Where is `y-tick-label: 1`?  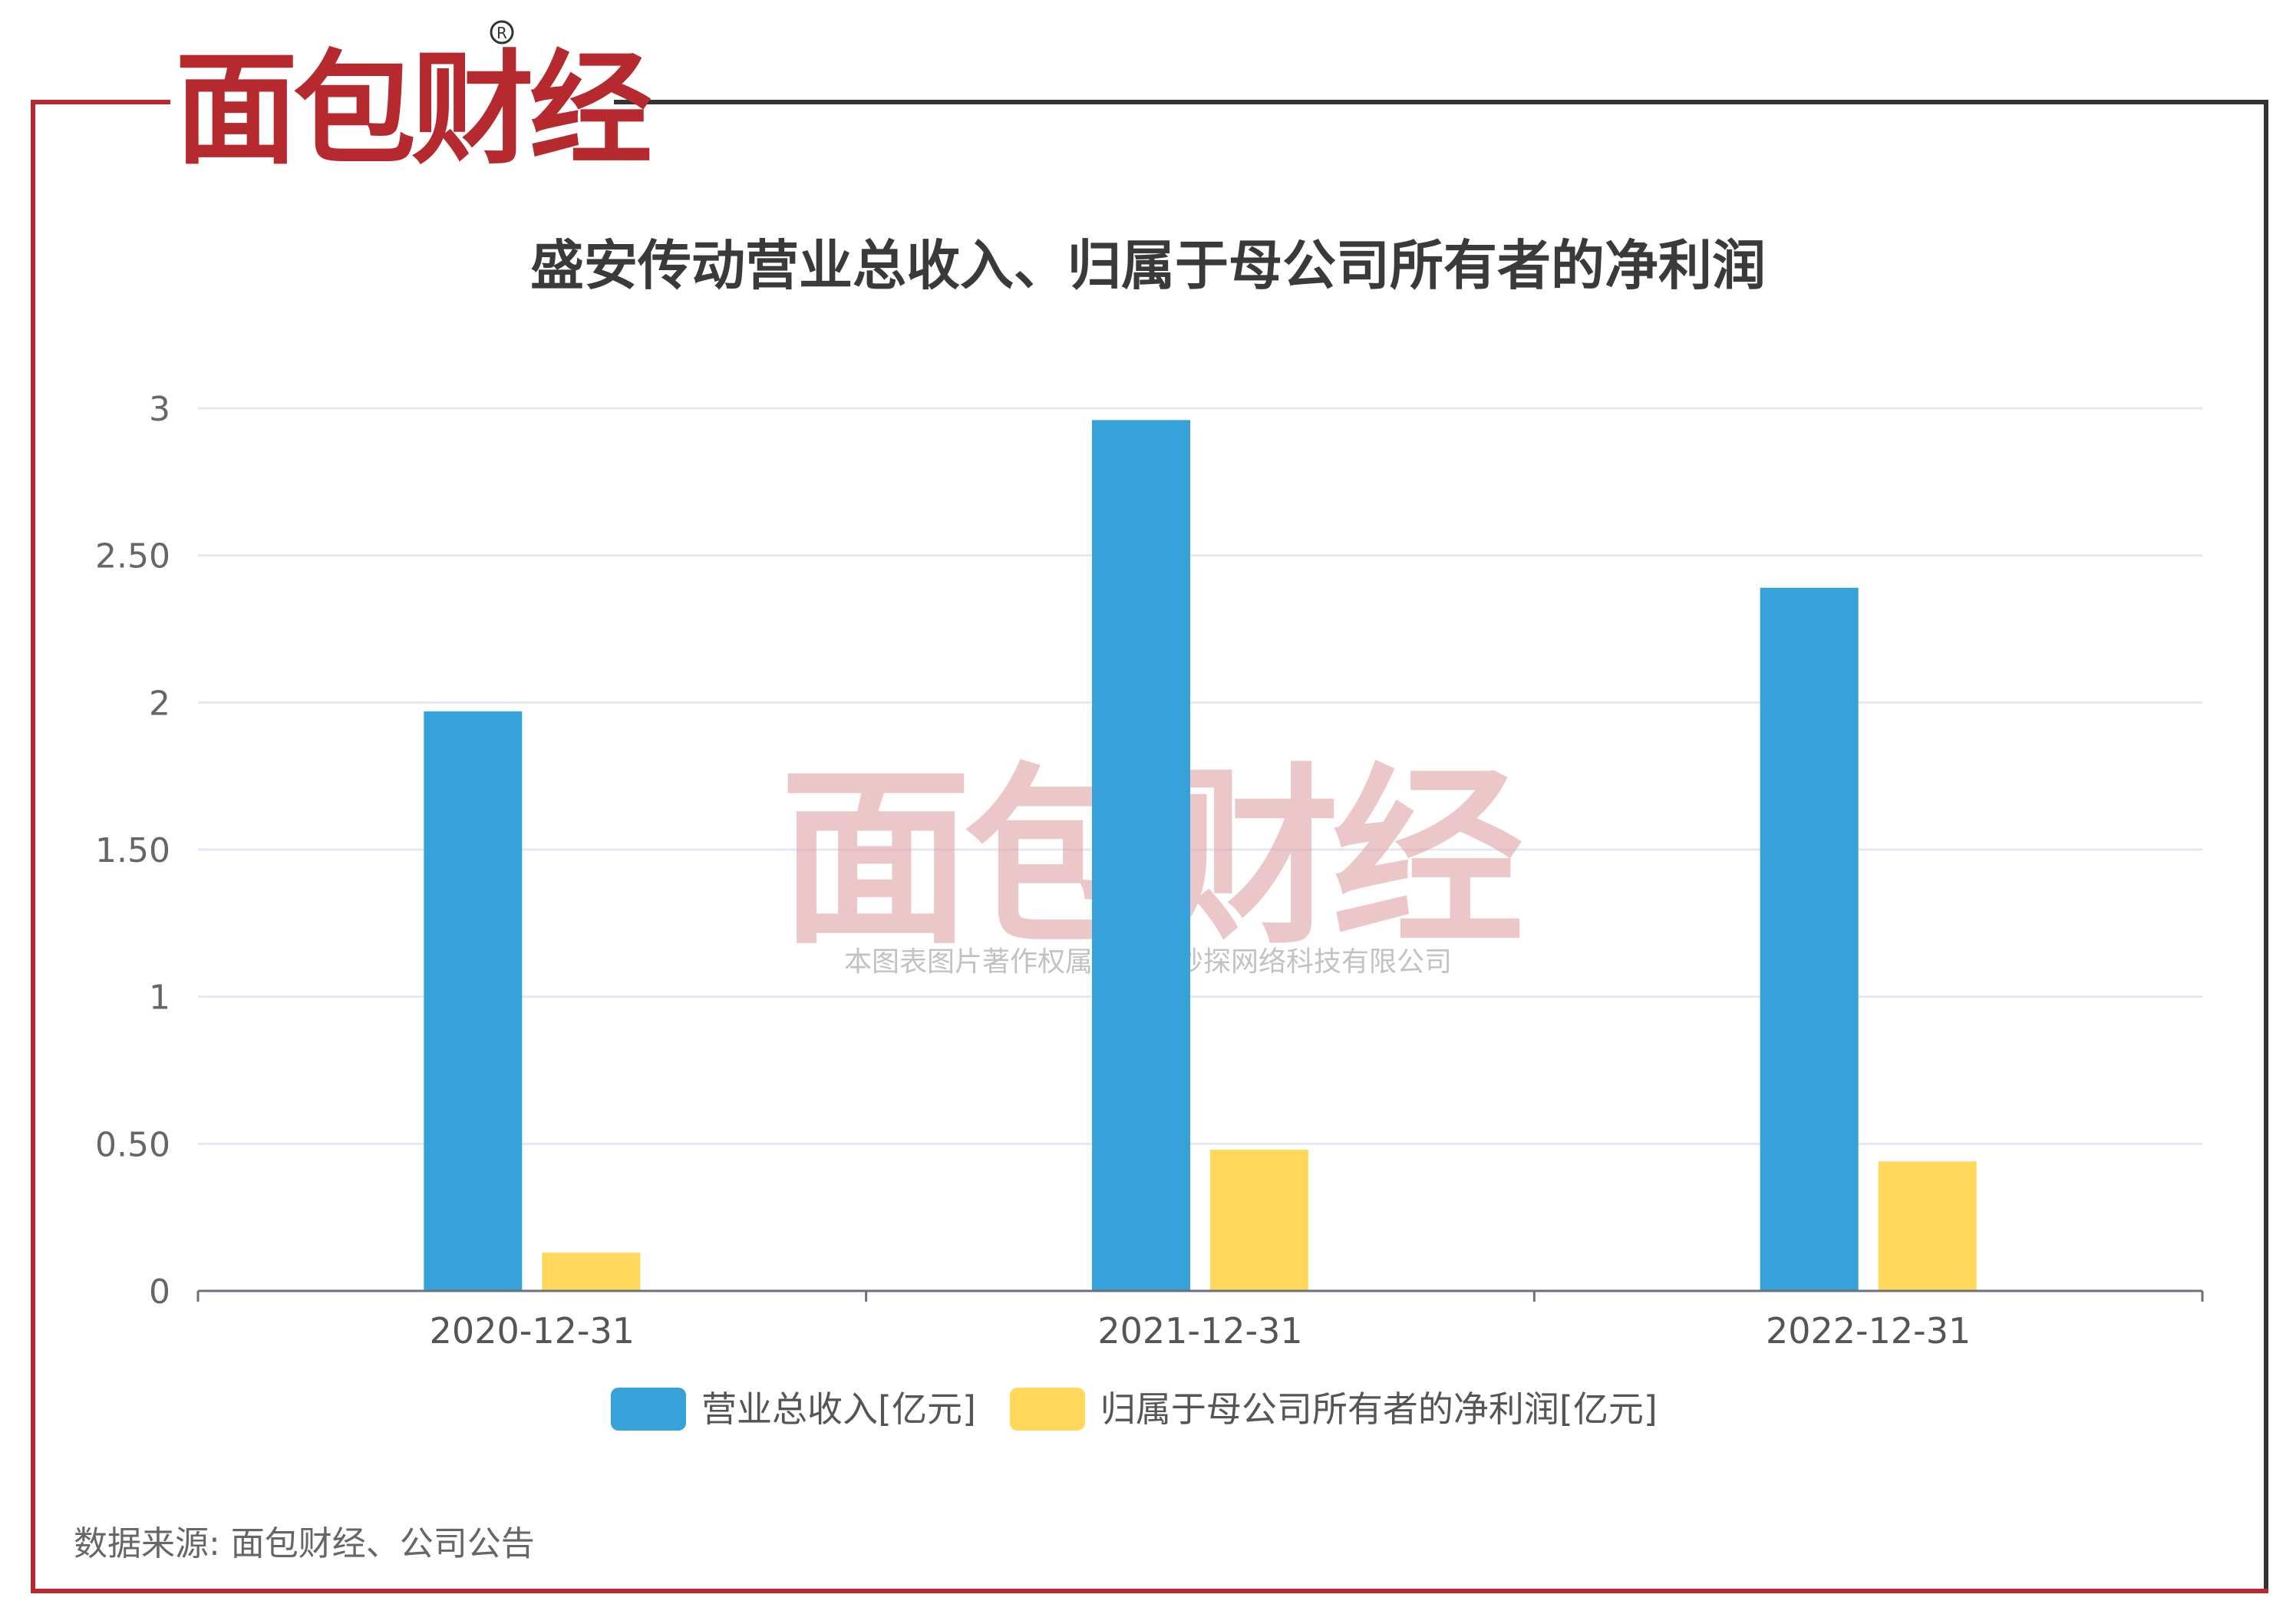 y-tick-label: 1 is located at coordinates (159, 998).